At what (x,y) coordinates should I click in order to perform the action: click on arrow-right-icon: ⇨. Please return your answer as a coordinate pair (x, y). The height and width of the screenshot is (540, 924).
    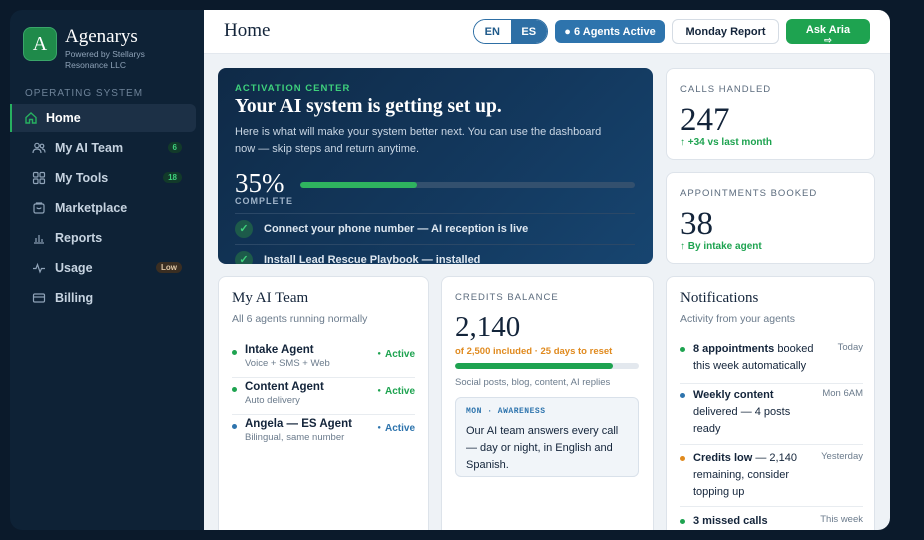
    Looking at the image, I should click on (828, 40).